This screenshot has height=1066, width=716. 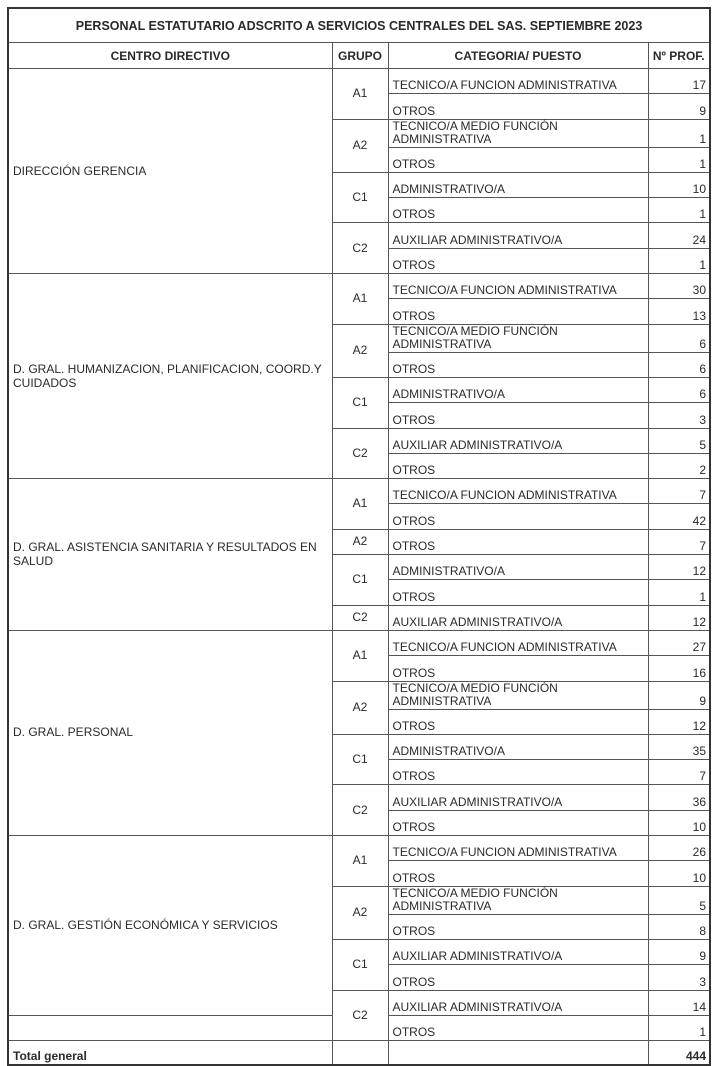 I want to click on centro-directivo: D. GRAL. GESTIÓN ECONÓMICA Y SERVICIOS, so click(x=170, y=925).